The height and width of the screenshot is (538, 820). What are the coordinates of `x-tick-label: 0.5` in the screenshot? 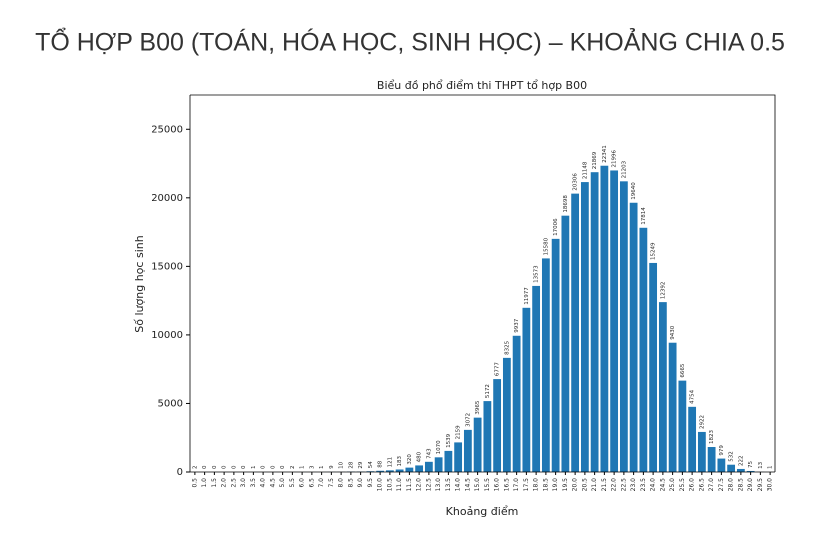 It's located at (194, 483).